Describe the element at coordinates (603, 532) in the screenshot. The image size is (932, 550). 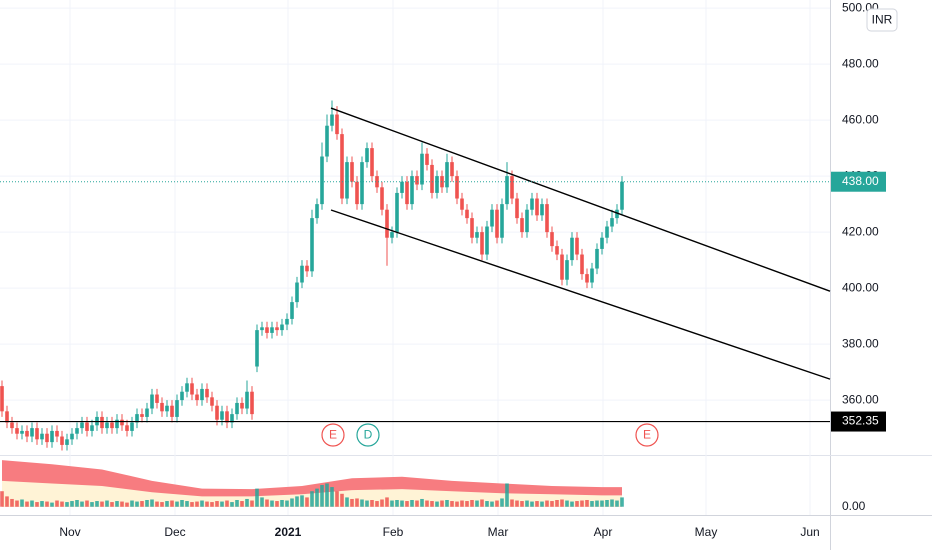
I see `x-tick-label: Apr` at that location.